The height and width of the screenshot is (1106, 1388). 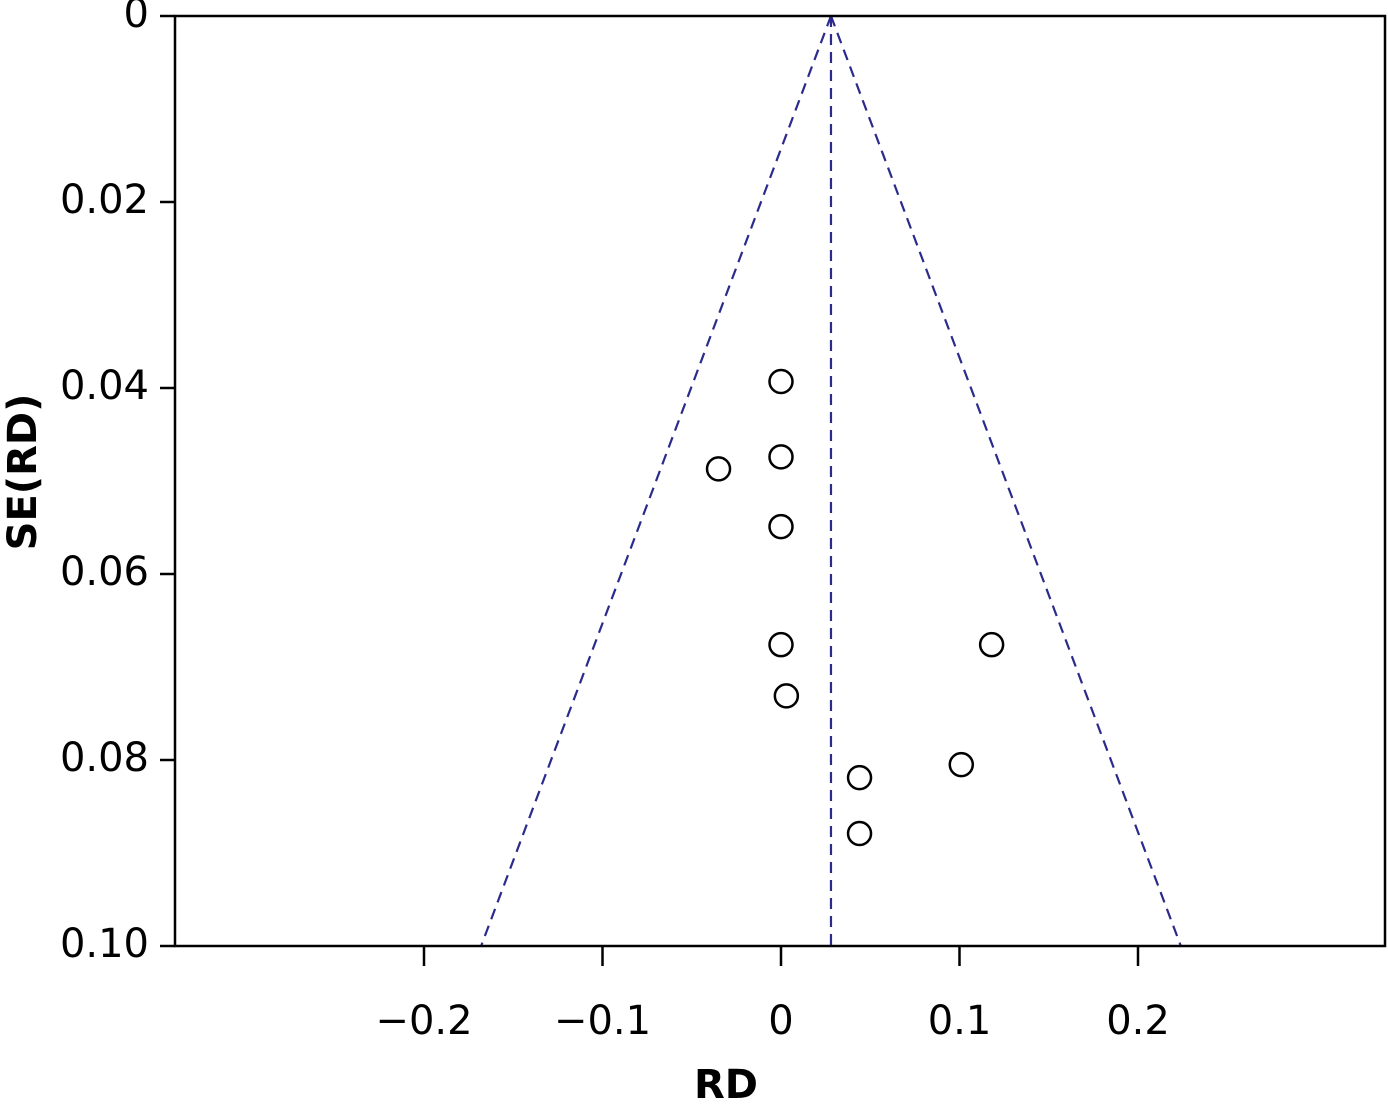 What do you see at coordinates (960, 1021) in the screenshot?
I see `x-tick-label: 0.1` at bounding box center [960, 1021].